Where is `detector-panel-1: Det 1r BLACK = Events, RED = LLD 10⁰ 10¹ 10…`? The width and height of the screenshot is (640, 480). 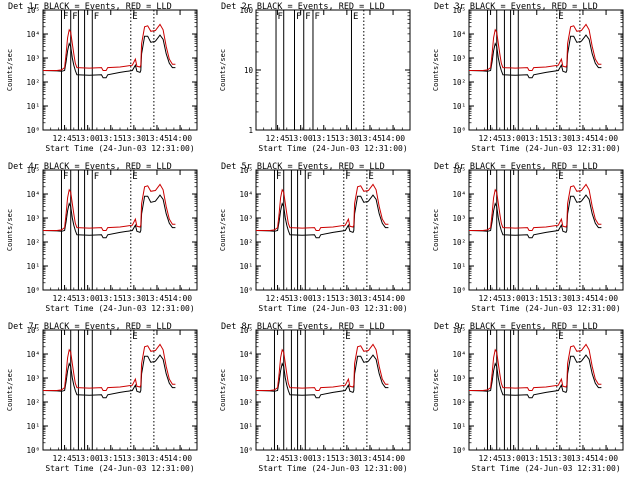
detector-panel-1: Det 1r BLACK = Events, RED = LLD 10⁰ 10¹ 10… is located at coordinates (106, 80).